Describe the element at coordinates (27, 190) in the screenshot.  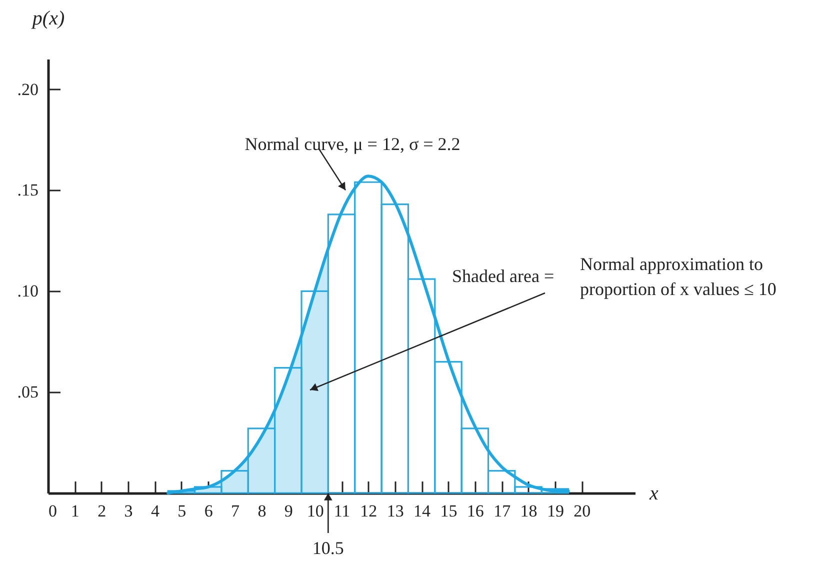
I see `y-tick-label: .15` at that location.